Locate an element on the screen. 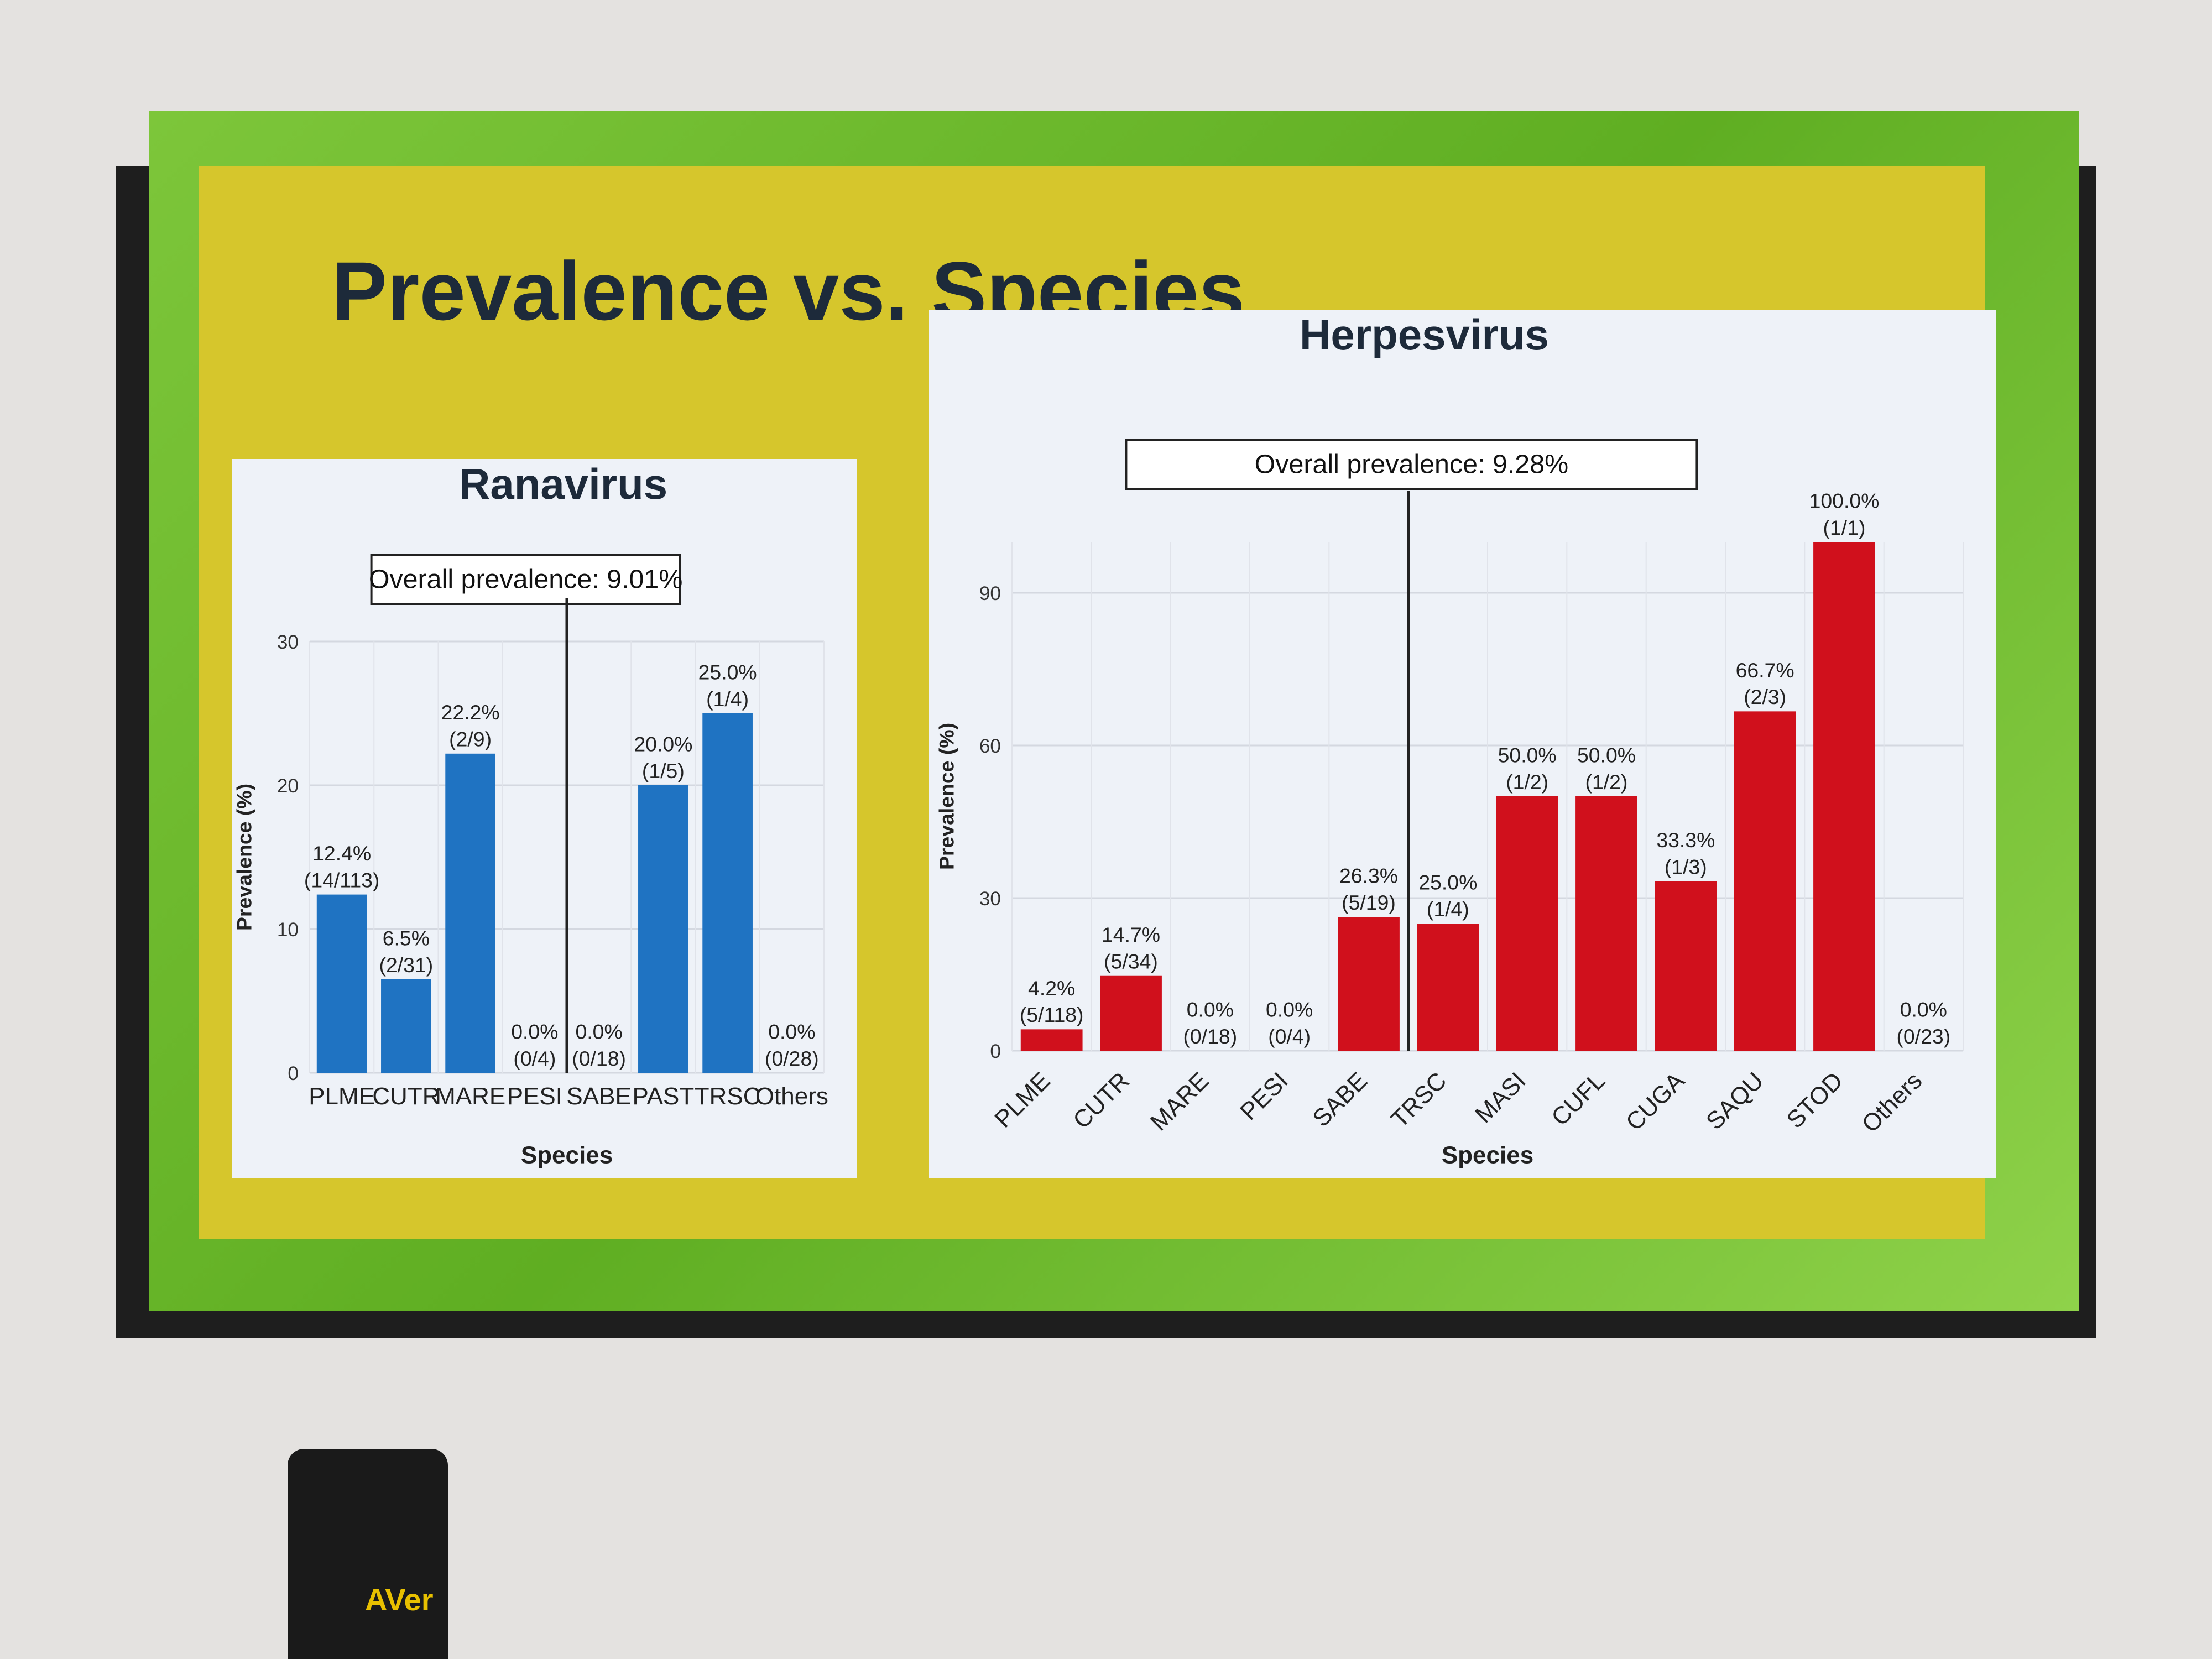 The image size is (2212, 1659). bar-masi is located at coordinates (1527, 924).